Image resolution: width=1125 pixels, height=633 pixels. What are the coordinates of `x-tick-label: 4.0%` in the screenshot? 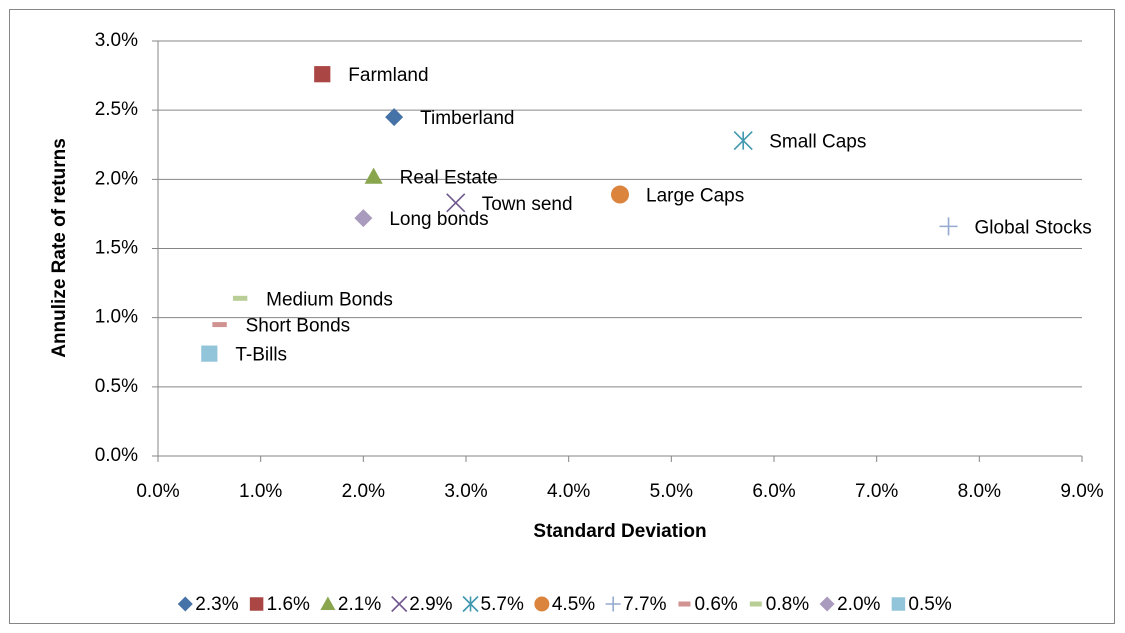 It's located at (568, 491).